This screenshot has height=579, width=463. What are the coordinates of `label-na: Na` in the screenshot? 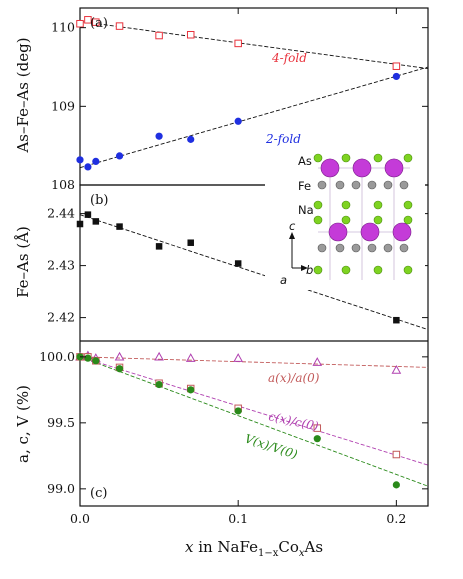 It's located at (306, 210).